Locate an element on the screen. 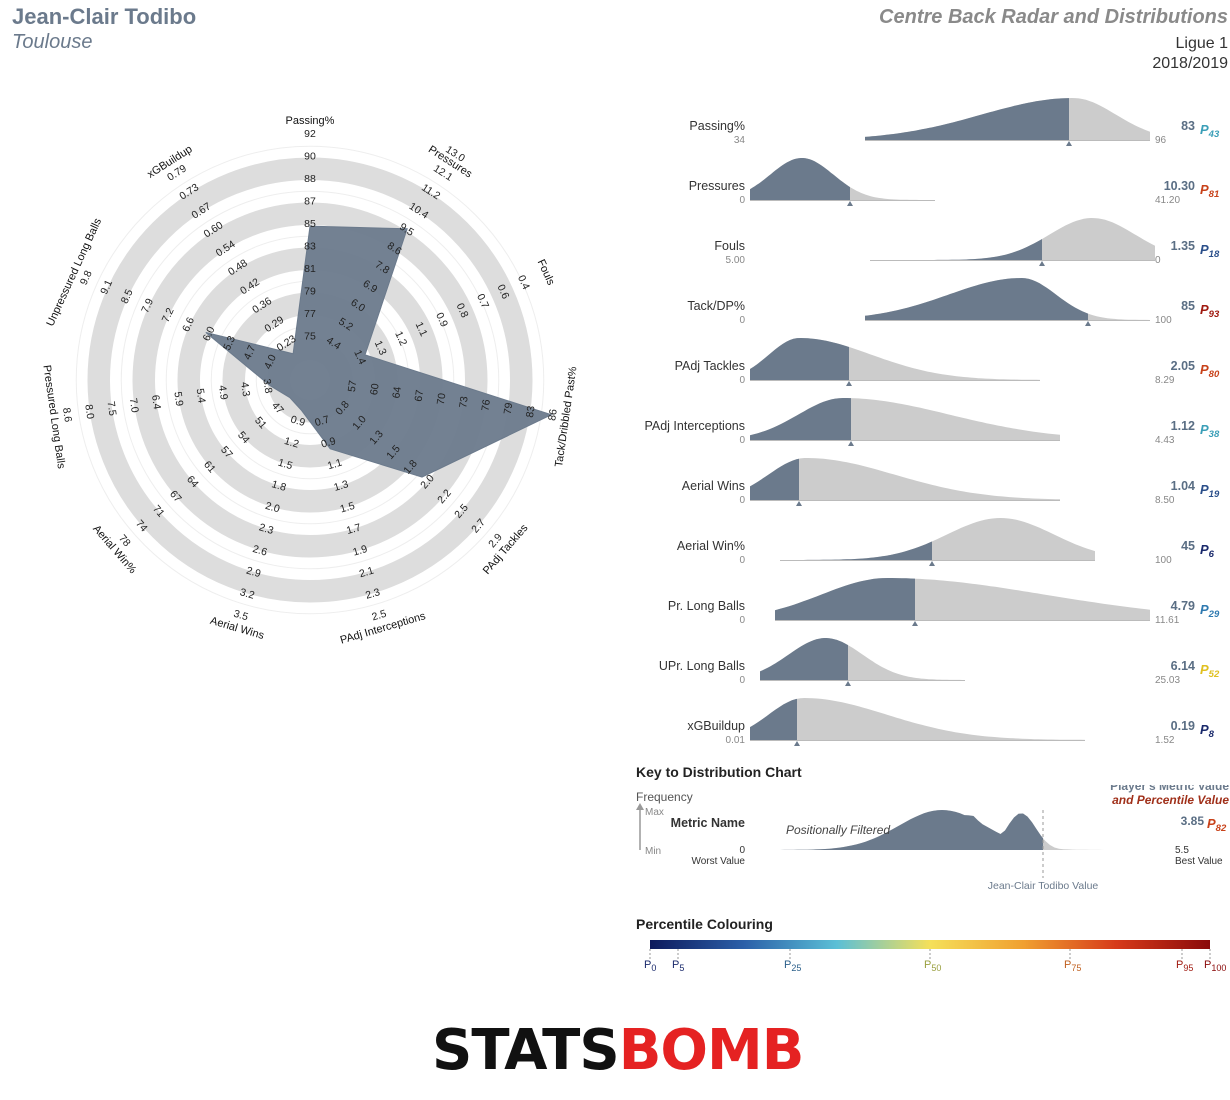 This screenshot has height=1100, width=1230. radar-tick-label: 85 is located at coordinates (310, 224).